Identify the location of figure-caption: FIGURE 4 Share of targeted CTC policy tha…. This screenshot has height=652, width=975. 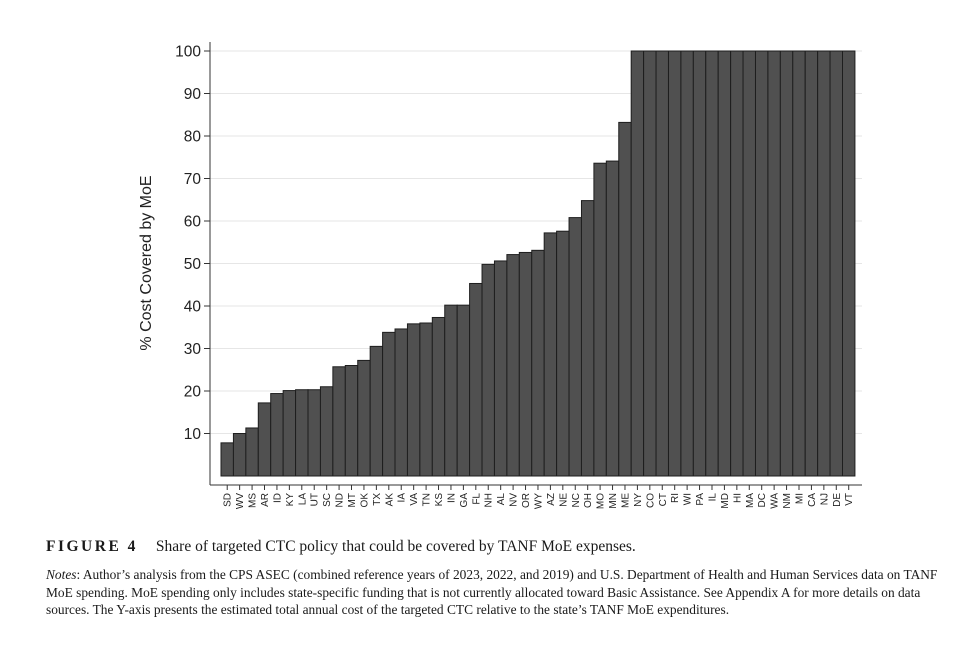
(341, 547).